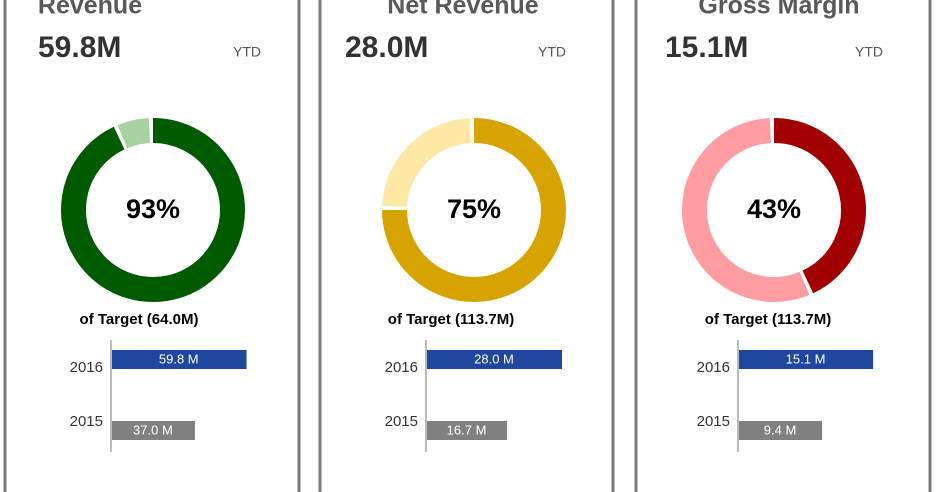 This screenshot has height=492, width=937. I want to click on bar-value-label: 37.0 M, so click(153, 429).